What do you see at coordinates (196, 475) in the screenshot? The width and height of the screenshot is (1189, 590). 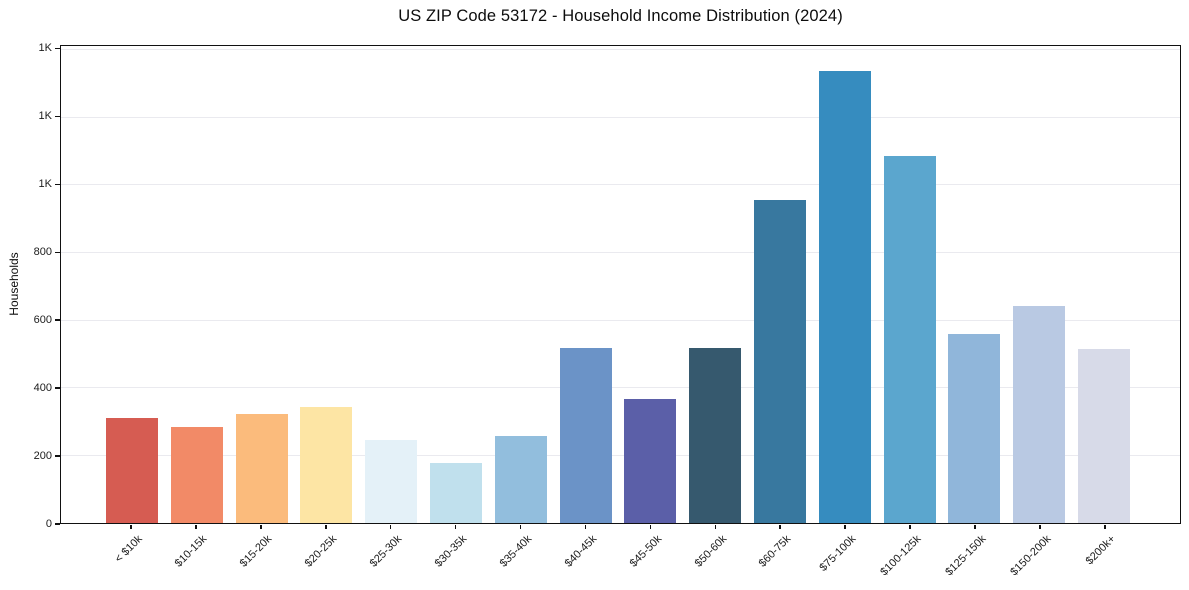 I see `bar-10-15k` at bounding box center [196, 475].